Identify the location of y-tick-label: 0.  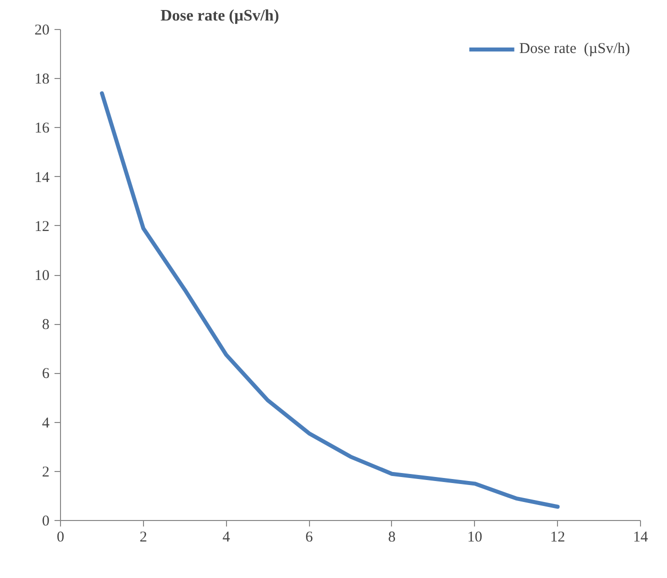
(46, 522).